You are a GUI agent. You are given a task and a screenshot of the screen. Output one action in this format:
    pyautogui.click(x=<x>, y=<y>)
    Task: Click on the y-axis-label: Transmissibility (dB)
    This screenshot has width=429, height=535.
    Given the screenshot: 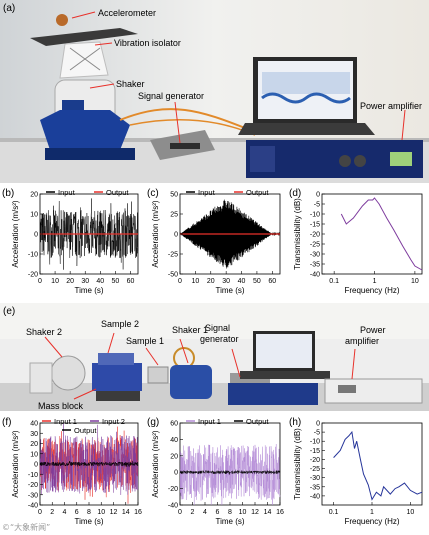 What is the action you would take?
    pyautogui.click(x=297, y=464)
    